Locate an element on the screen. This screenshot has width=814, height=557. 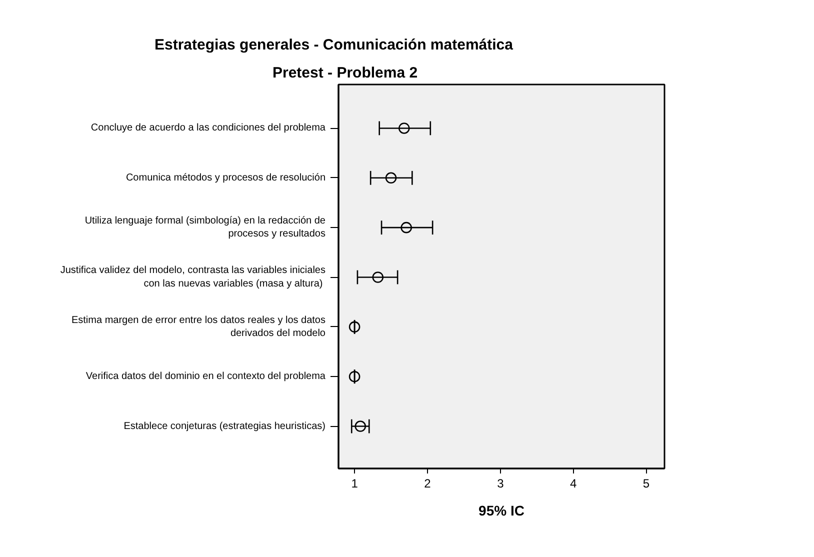
y-tick-label: Estima margen de error entre los datos reales y los datos derivados del modelo is located at coordinates (198, 327).